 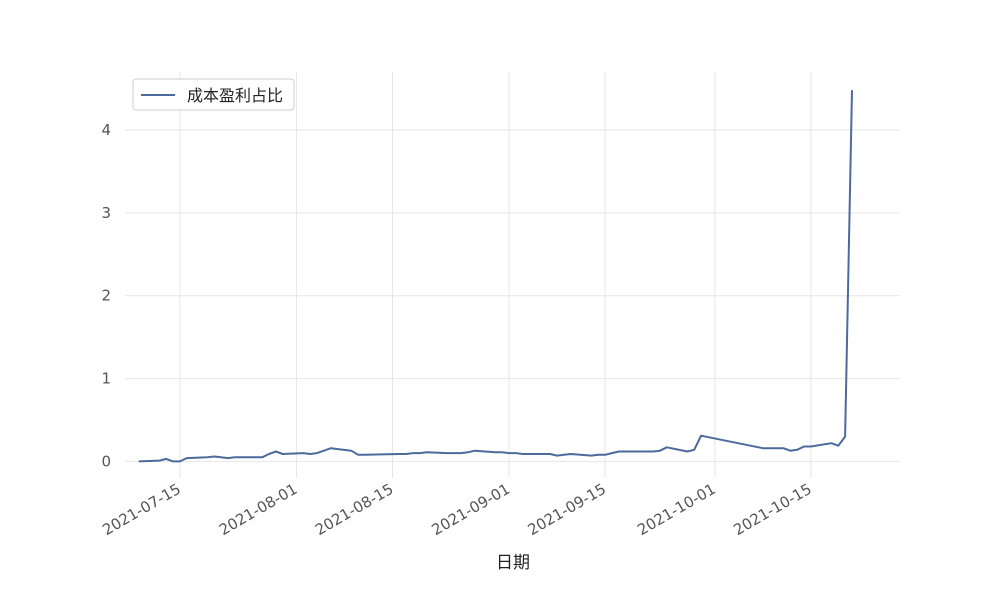 What do you see at coordinates (106, 213) in the screenshot?
I see `y-tick-label: 3` at bounding box center [106, 213].